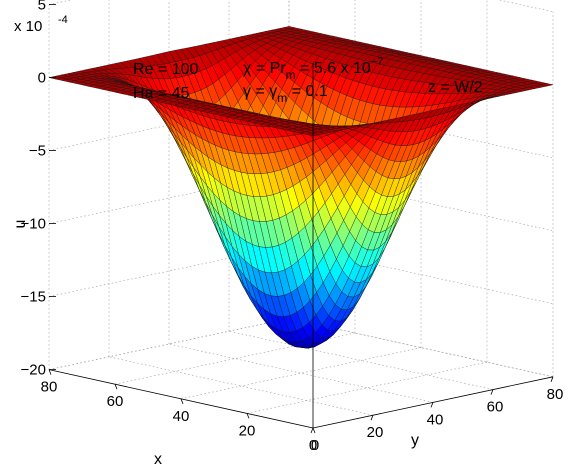 This screenshot has height=471, width=572. I want to click on x-axis-label: x, so click(158, 459).